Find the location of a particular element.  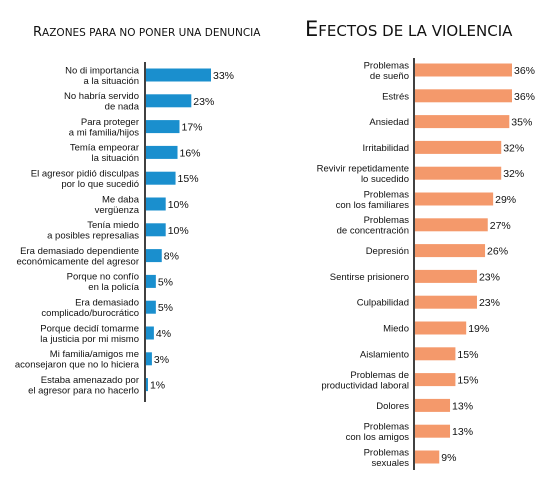

value-label: 9% is located at coordinates (448, 458).